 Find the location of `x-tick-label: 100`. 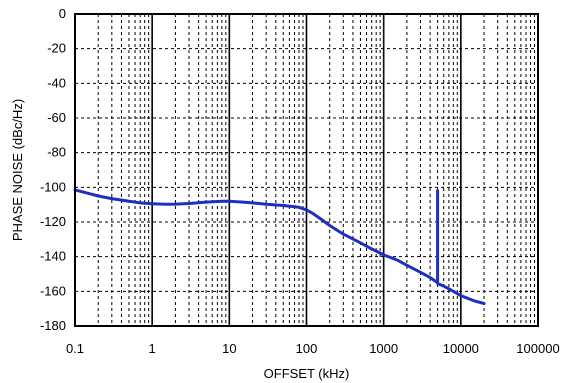

x-tick-label: 100 is located at coordinates (307, 348).